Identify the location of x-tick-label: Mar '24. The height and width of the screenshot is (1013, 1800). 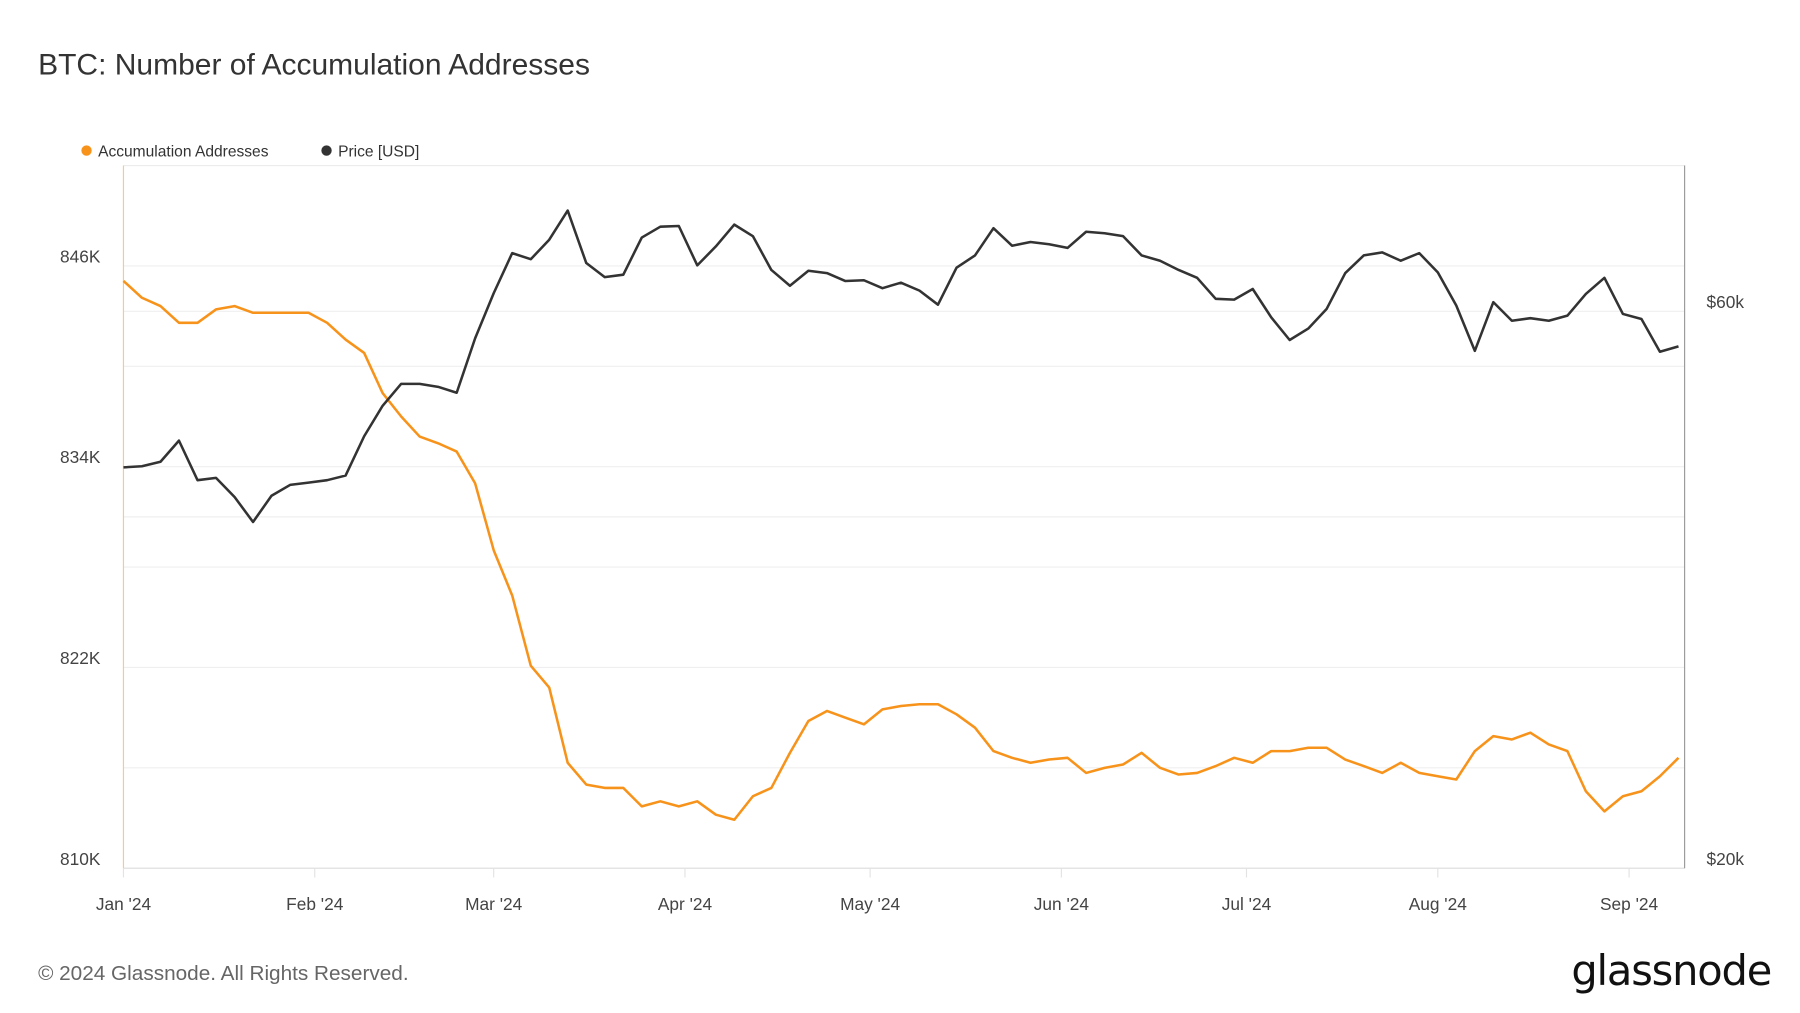
(494, 904).